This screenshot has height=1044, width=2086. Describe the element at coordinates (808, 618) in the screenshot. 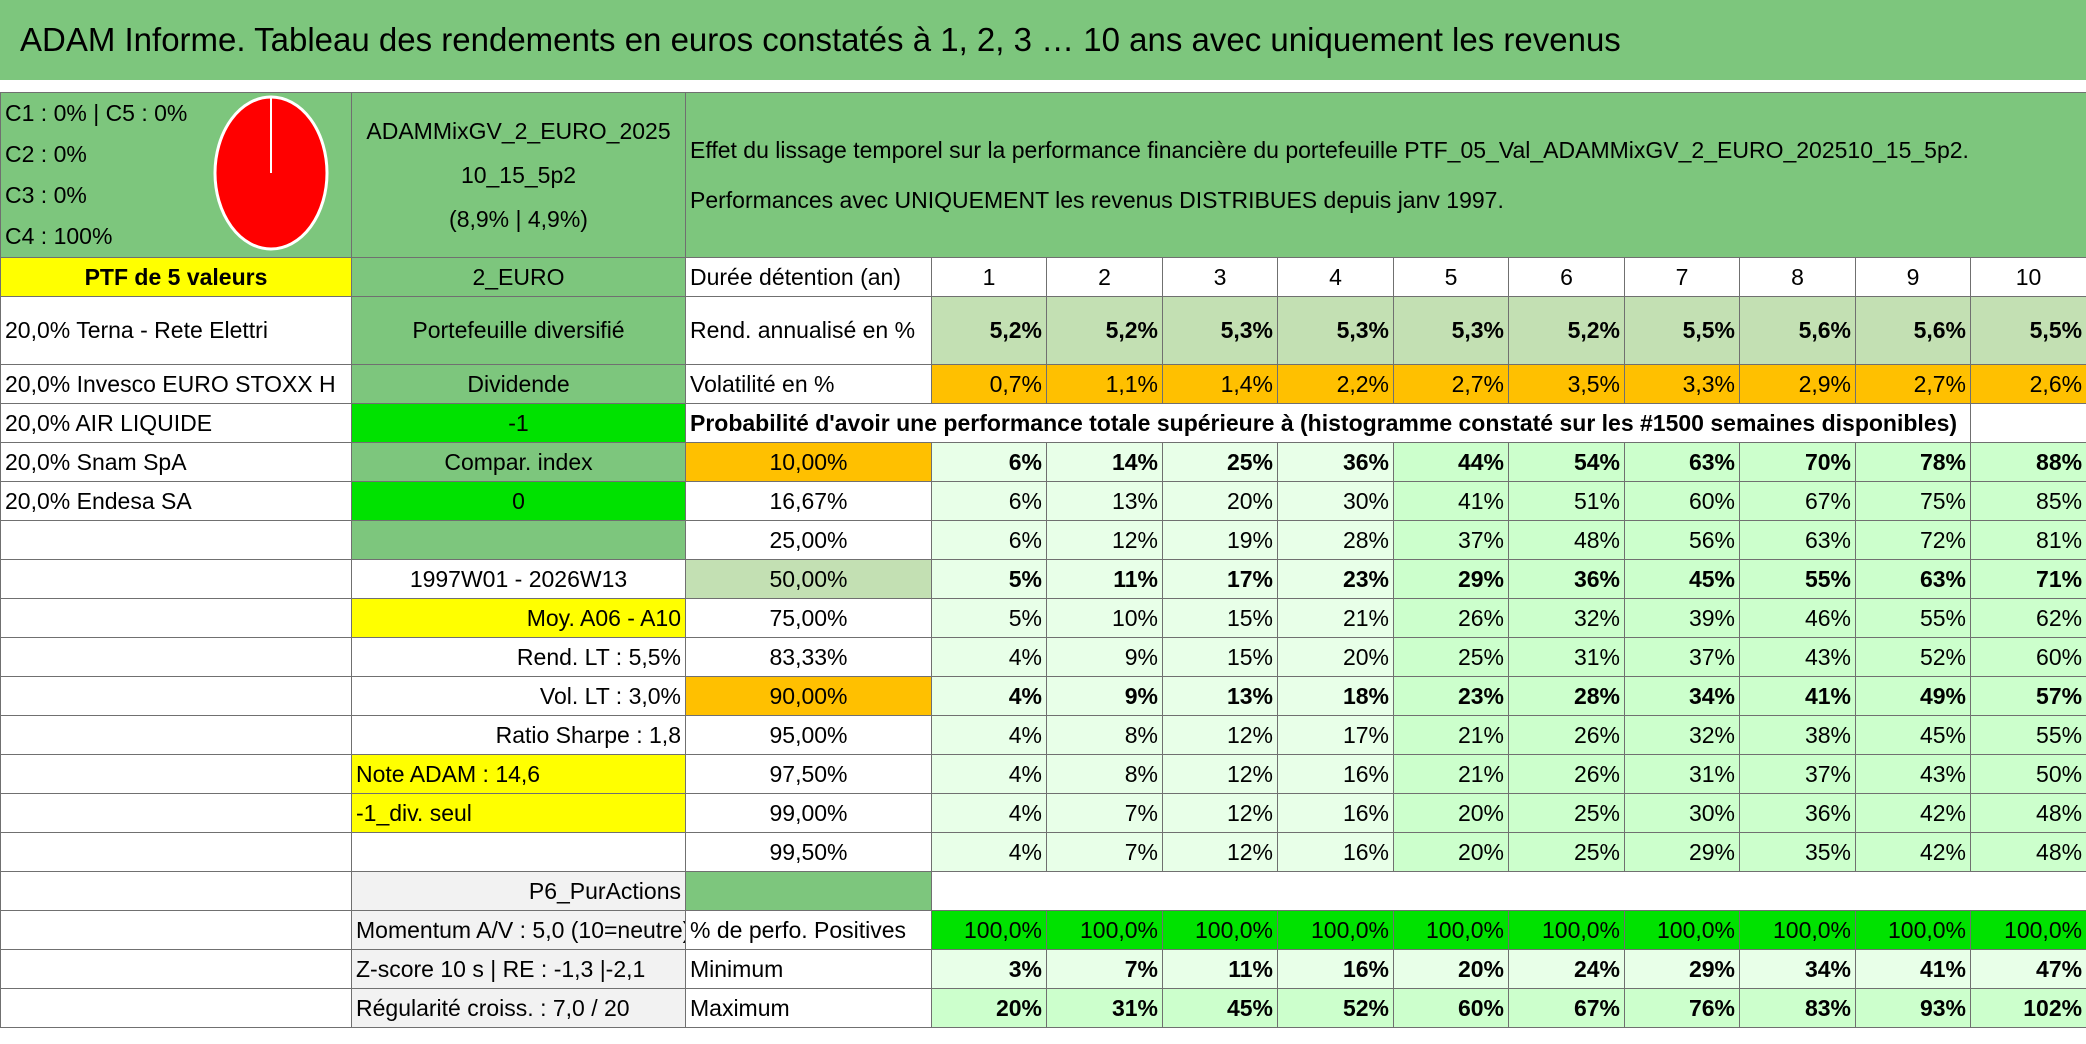

I see `quantile-label: 75,00%` at that location.